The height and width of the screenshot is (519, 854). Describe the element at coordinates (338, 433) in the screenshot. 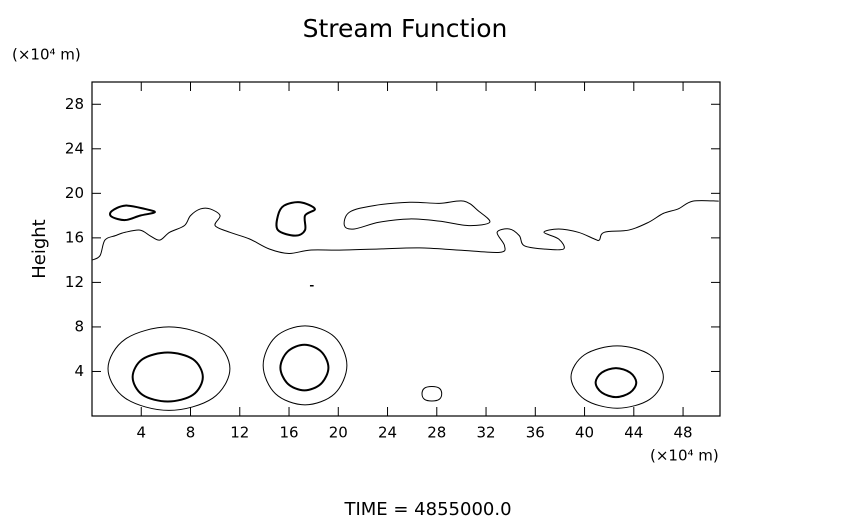

I see `x-tick-label: 20` at that location.